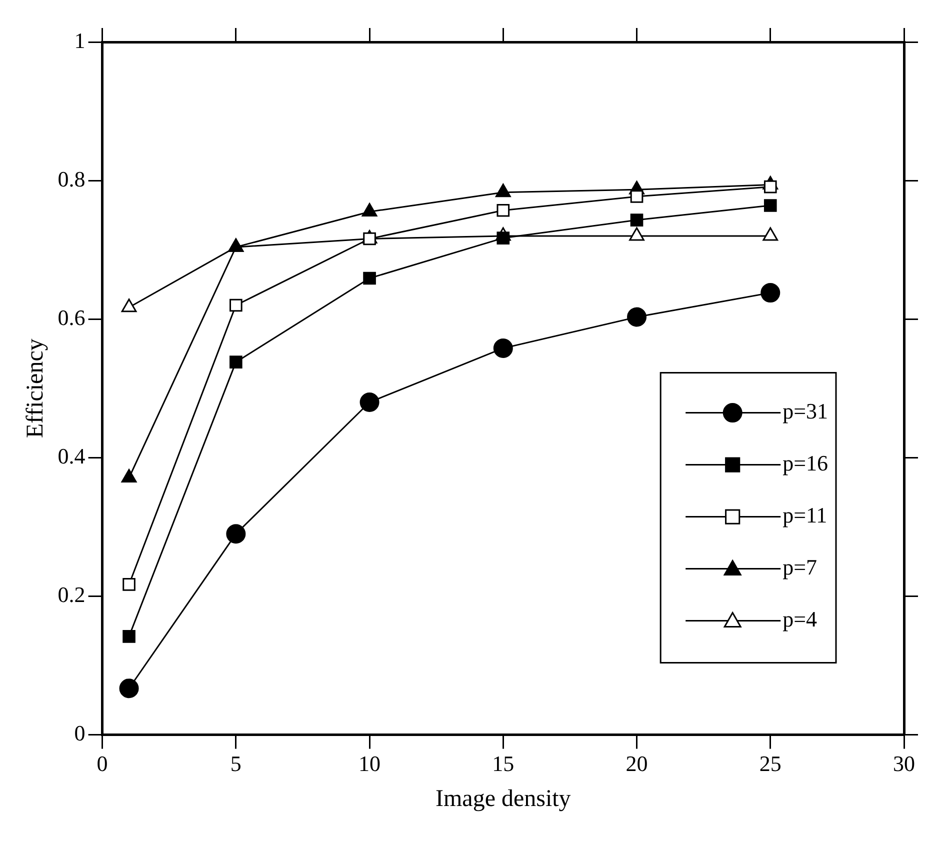 The width and height of the screenshot is (940, 844). Describe the element at coordinates (80, 40) in the screenshot. I see `y-tick-label: 1` at that location.